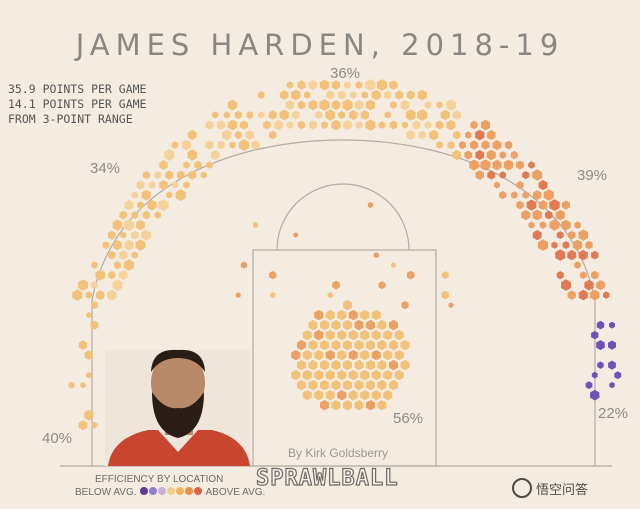 This screenshot has width=640, height=509. What do you see at coordinates (57, 438) in the screenshot?
I see `zone-label-left-corner: 40%` at bounding box center [57, 438].